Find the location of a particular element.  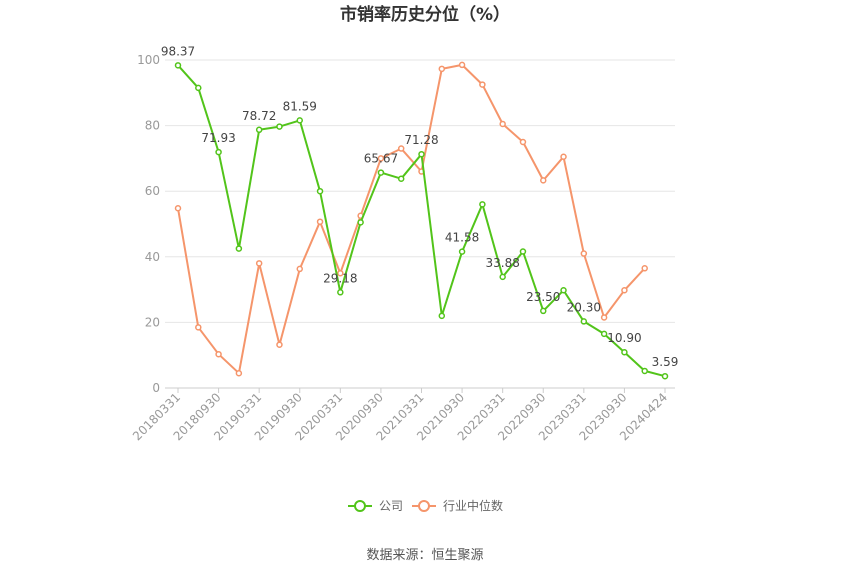

y-tick-label: 100 is located at coordinates (148, 60).